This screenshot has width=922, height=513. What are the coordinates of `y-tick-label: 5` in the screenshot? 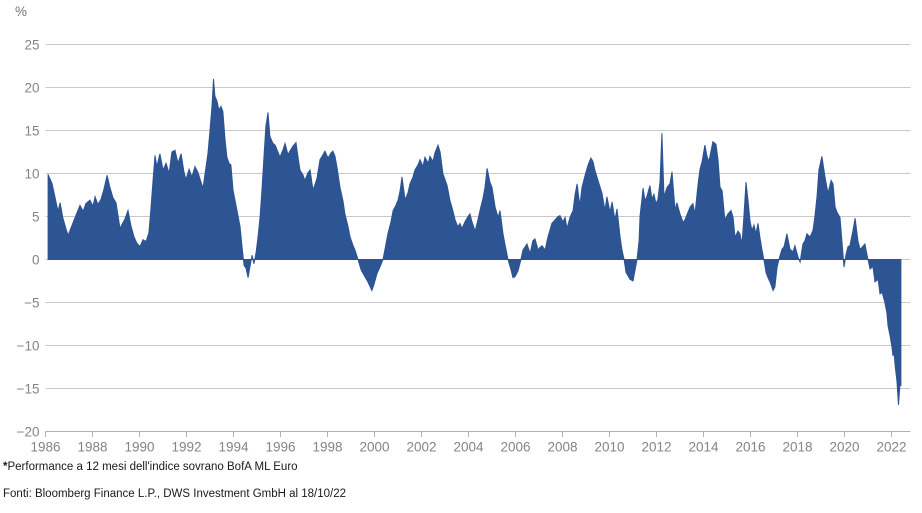 It's located at (36, 216).